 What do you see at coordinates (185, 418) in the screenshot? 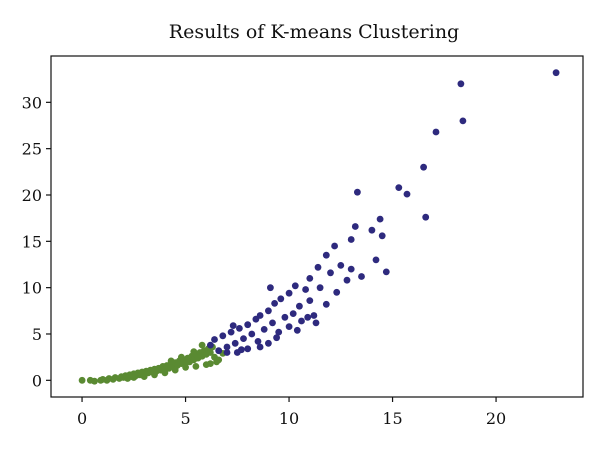
I see `x-tick-label: 5` at bounding box center [185, 418].